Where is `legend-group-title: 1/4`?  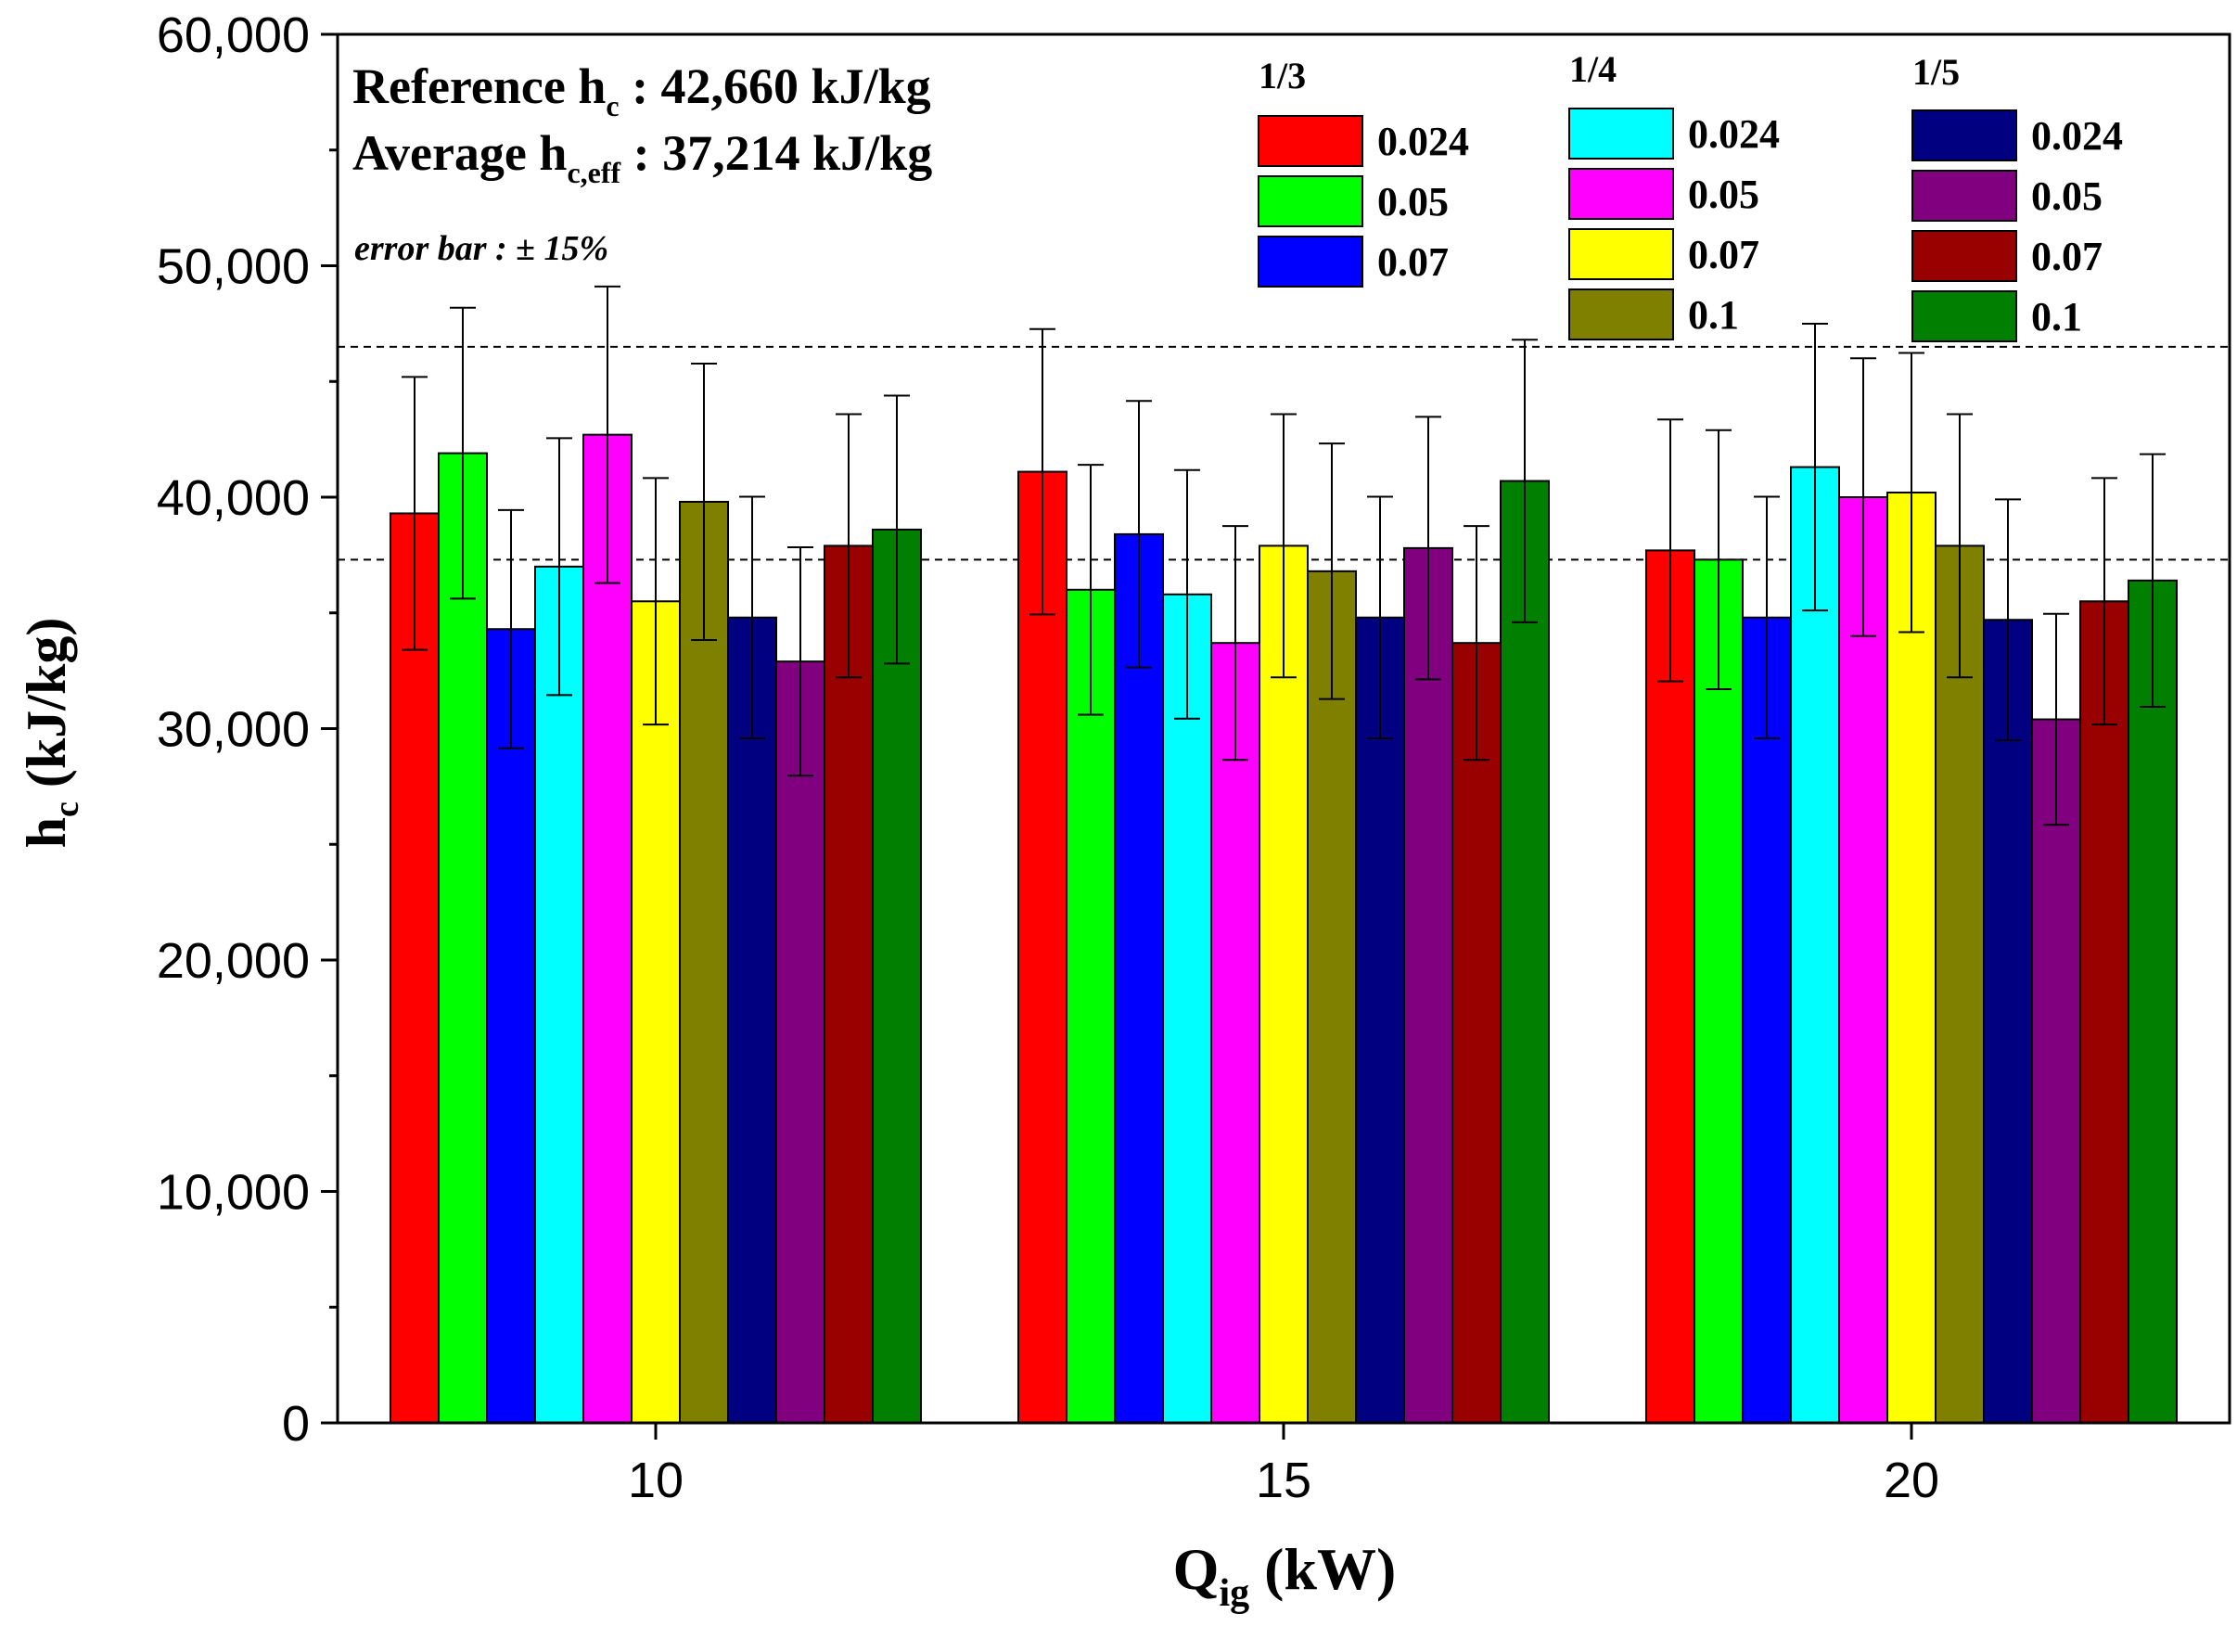 legend-group-title: 1/4 is located at coordinates (1593, 69).